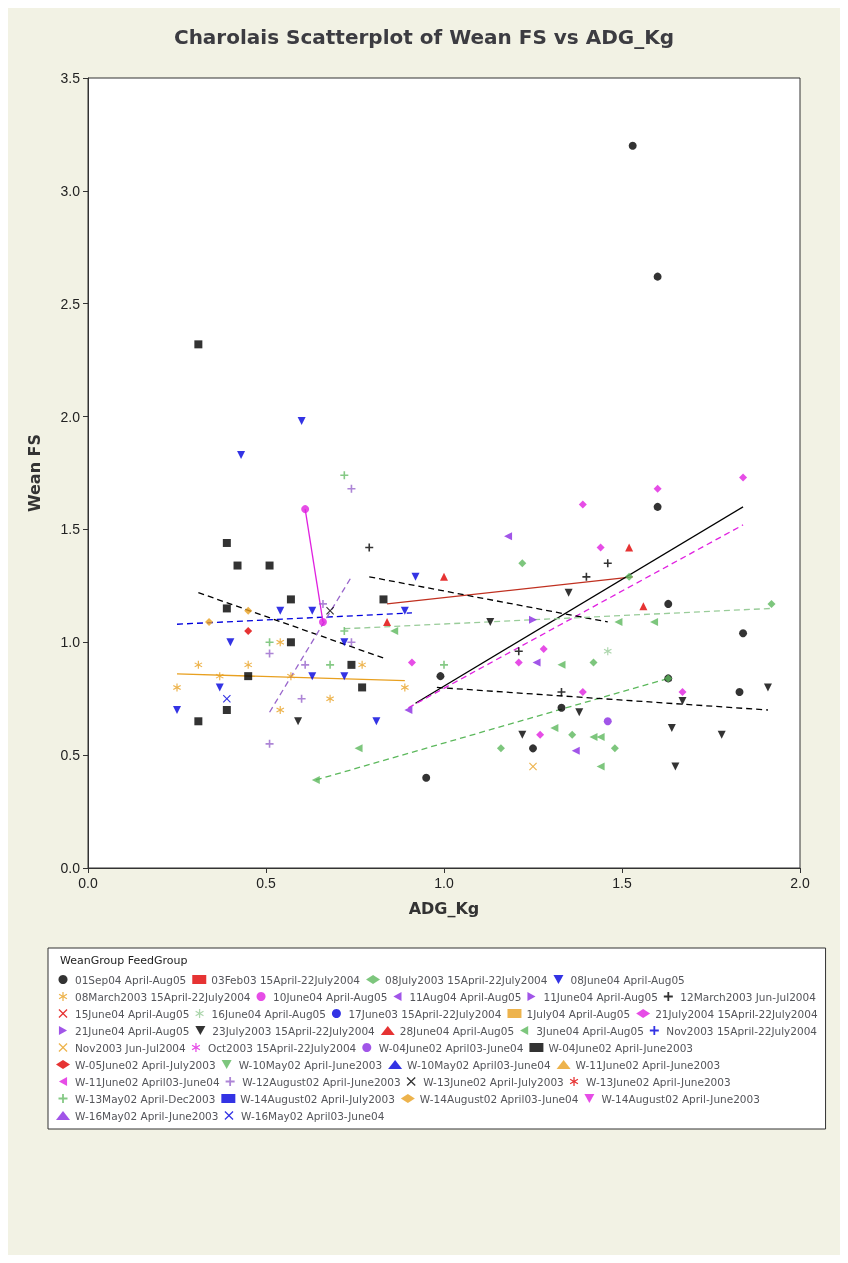 The width and height of the screenshot is (848, 1263). I want to click on legend-label: 03Feb03 15April-22July2004, so click(286, 979).